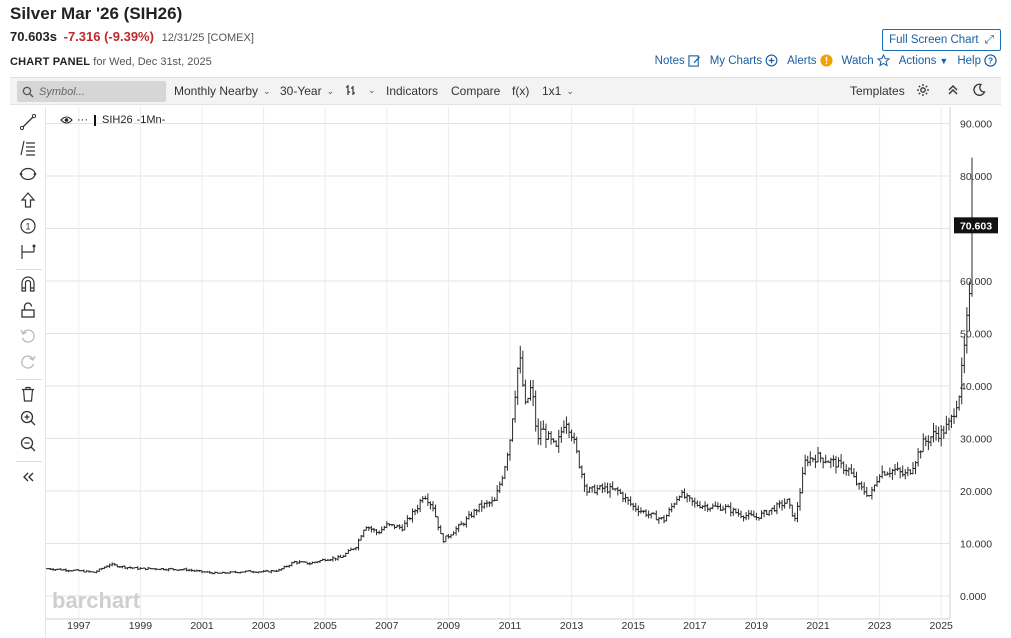  I want to click on function-button: f(x), so click(520, 91).